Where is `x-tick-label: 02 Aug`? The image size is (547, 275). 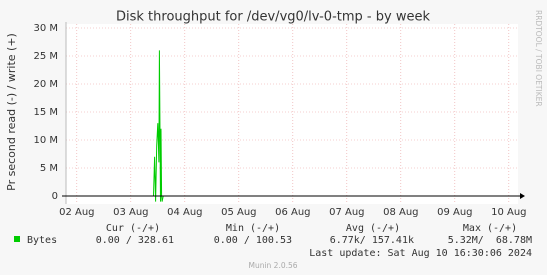
x-tick-label: 02 Aug is located at coordinates (76, 212).